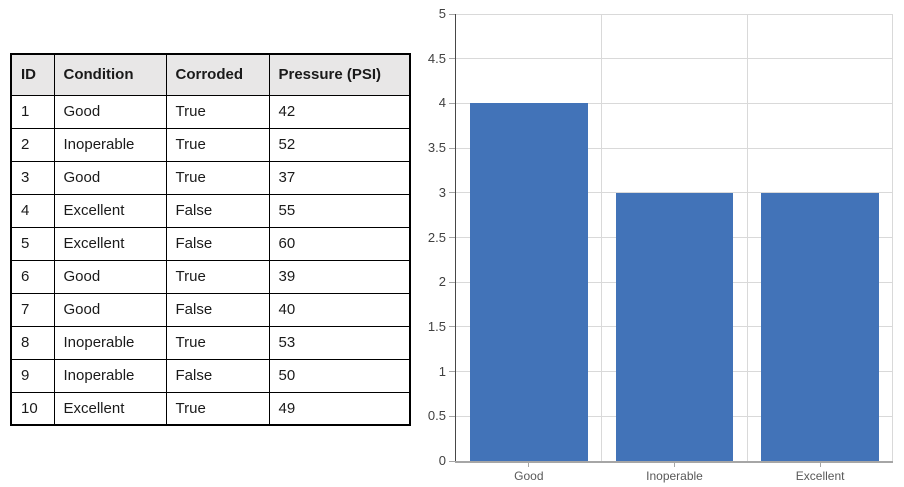 This screenshot has width=904, height=487. What do you see at coordinates (442, 103) in the screenshot?
I see `y-tick-label: 4` at bounding box center [442, 103].